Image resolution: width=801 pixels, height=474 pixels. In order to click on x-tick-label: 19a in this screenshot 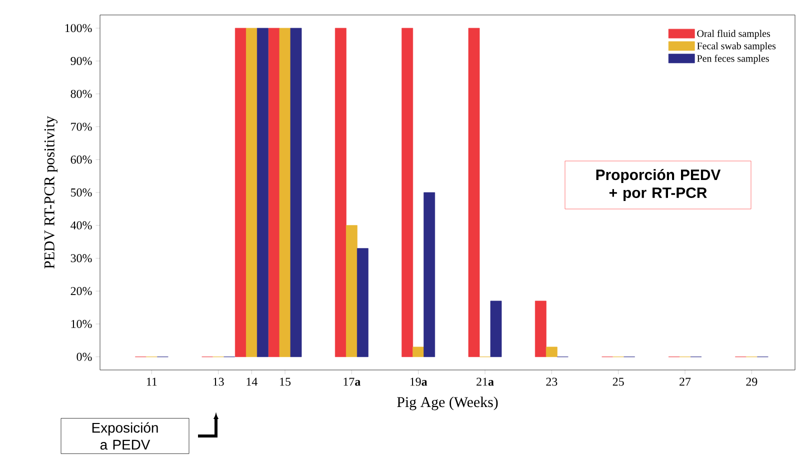, I will do `click(419, 382)`.